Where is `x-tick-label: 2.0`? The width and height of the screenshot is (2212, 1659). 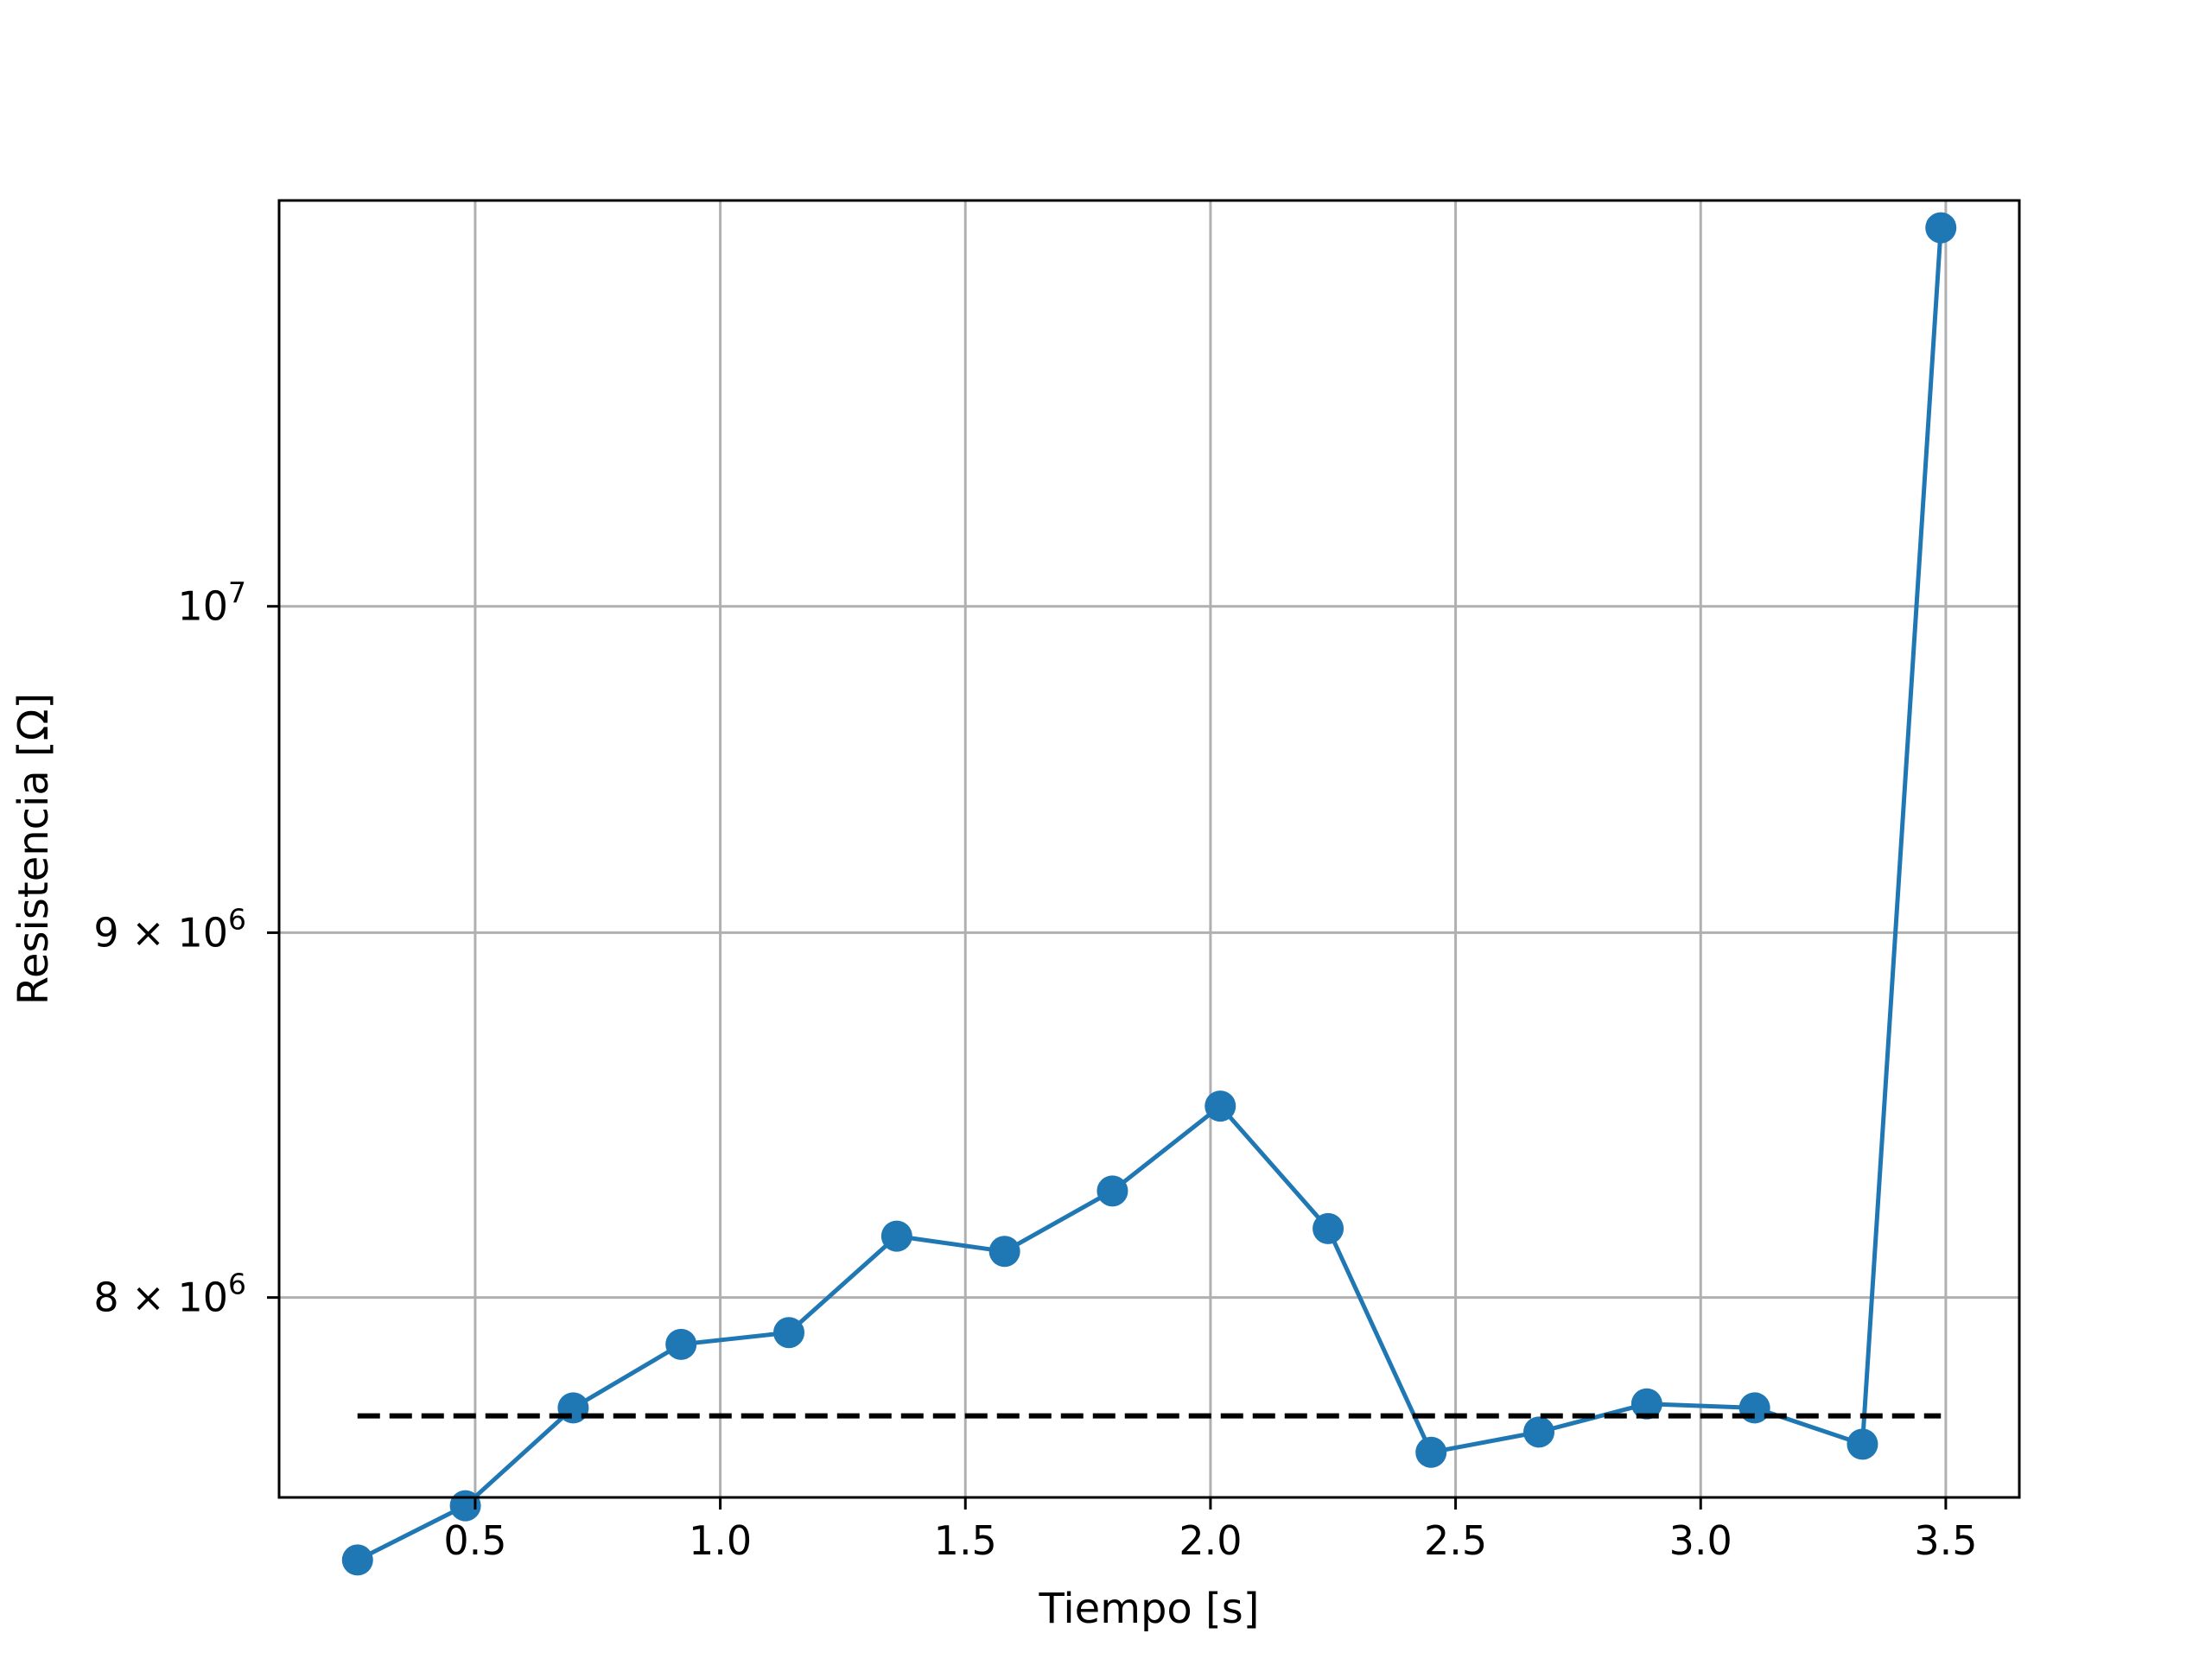 x-tick-label: 2.0 is located at coordinates (1210, 1540).